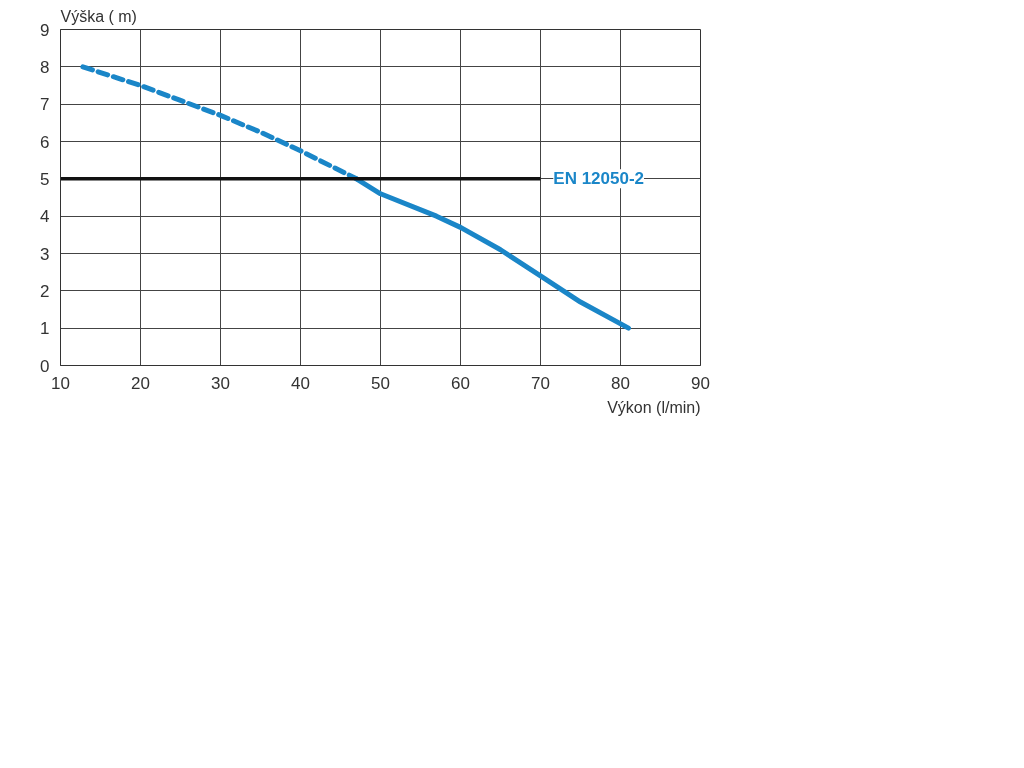 The width and height of the screenshot is (1024, 768). I want to click on x-tick-label: 60, so click(460, 383).